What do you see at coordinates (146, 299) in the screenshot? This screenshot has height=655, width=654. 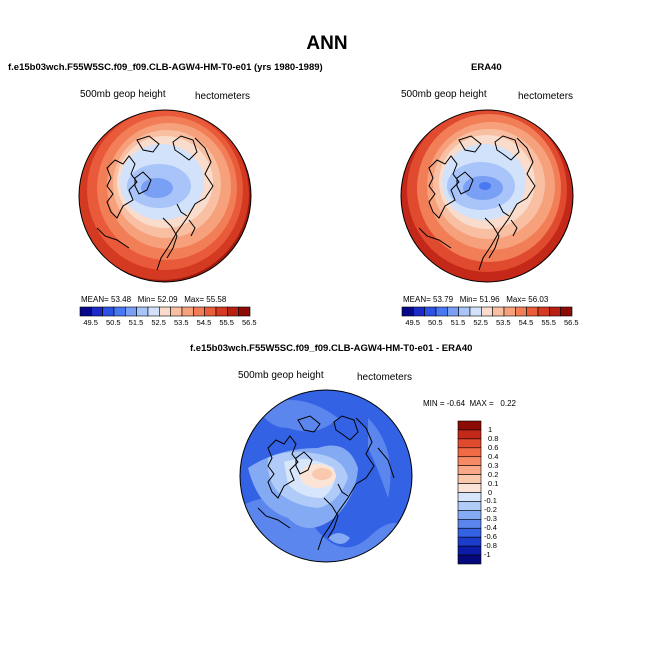 I see `panel1-min-label: Min=` at bounding box center [146, 299].